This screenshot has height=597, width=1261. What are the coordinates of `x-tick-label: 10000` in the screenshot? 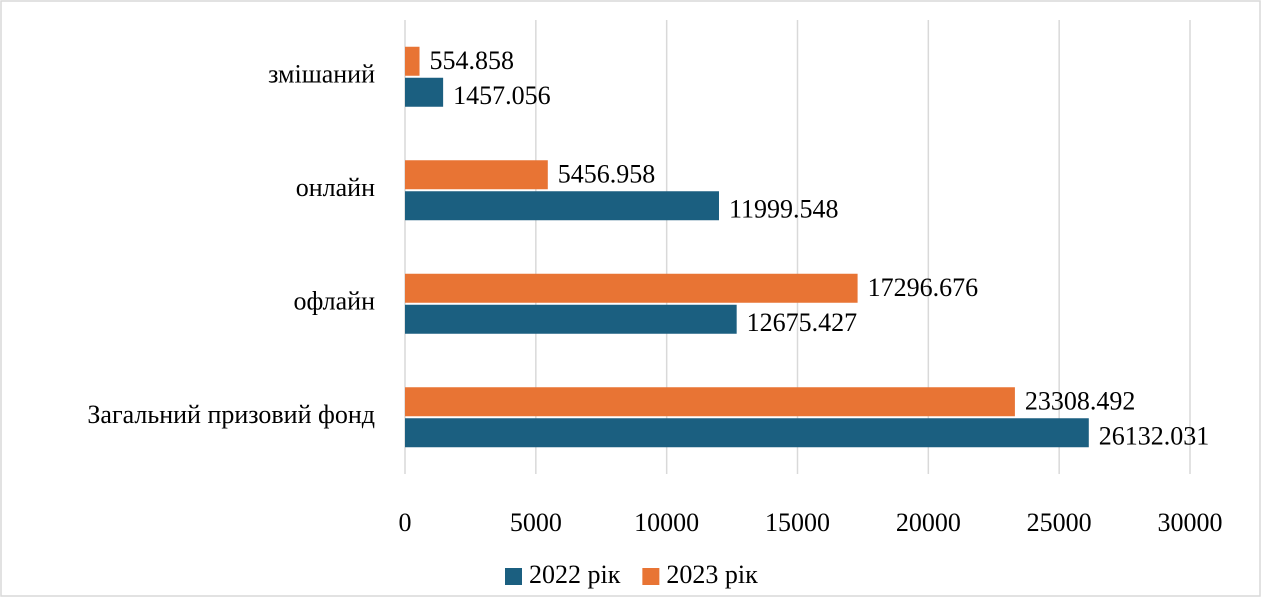 It's located at (666, 522).